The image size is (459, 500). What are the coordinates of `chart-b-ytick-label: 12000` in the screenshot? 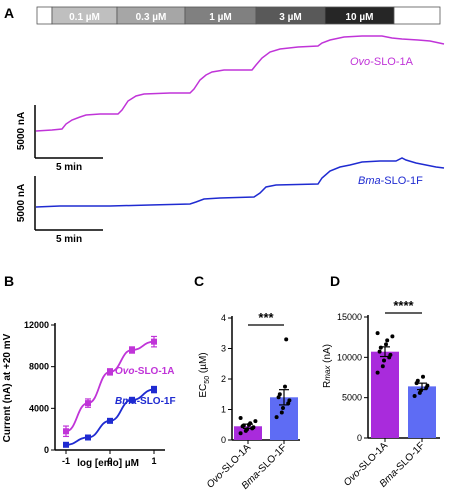 It's located at (36, 325).